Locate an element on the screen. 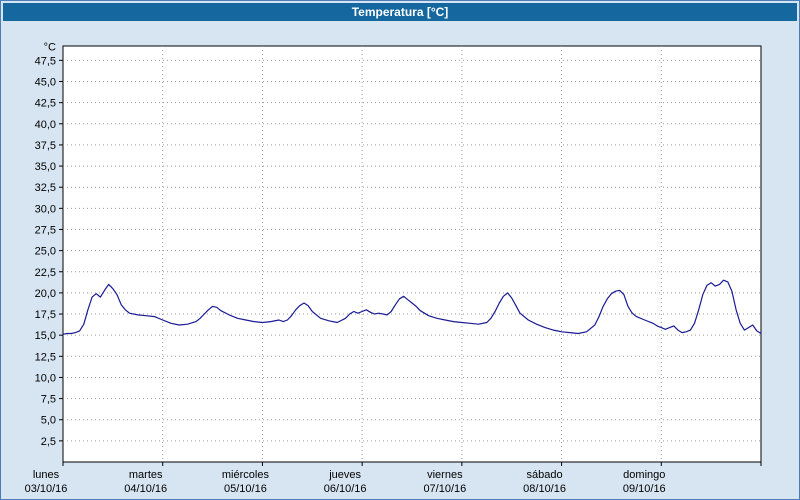 The width and height of the screenshot is (800, 500). x-date-label: 09/10/16 is located at coordinates (644, 489).